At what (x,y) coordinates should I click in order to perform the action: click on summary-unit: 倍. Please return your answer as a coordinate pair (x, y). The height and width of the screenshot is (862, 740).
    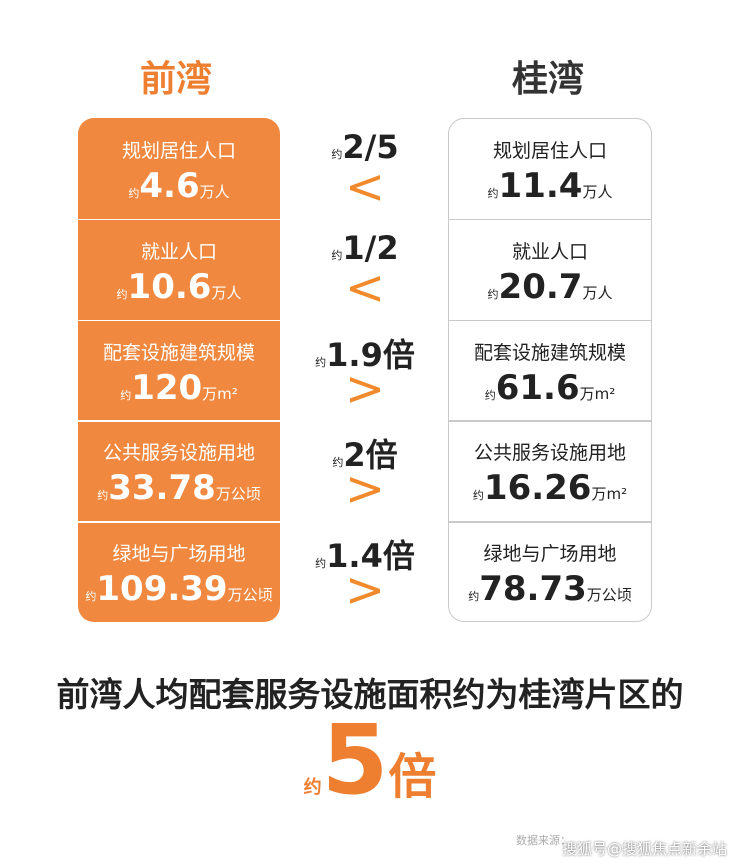
    Looking at the image, I should click on (412, 777).